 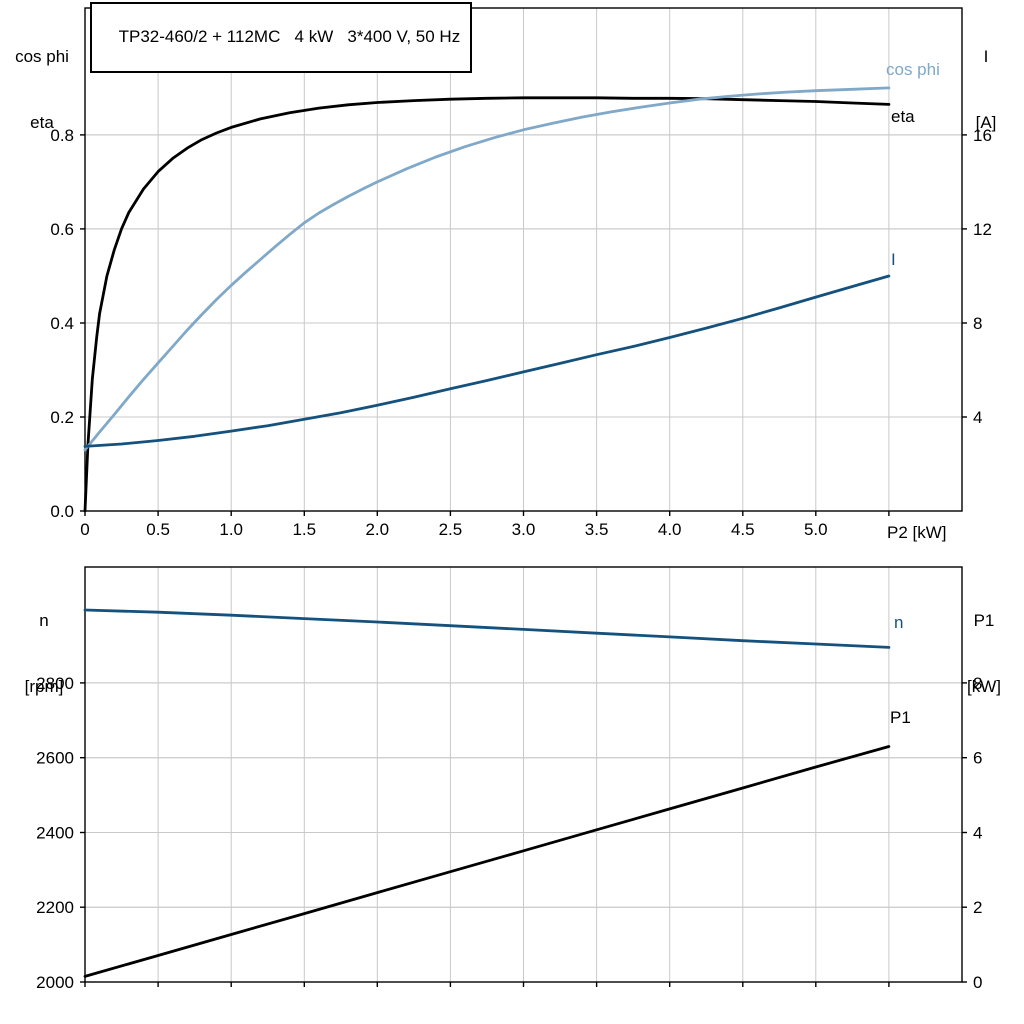 I want to click on curve-label-cos-phi: cos phi, so click(x=913, y=69).